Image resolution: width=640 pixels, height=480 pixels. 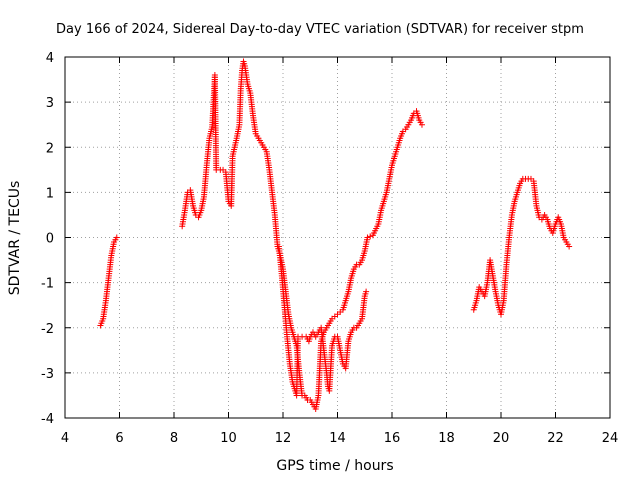 What do you see at coordinates (50, 103) in the screenshot?
I see `y-tick-label: 3` at bounding box center [50, 103].